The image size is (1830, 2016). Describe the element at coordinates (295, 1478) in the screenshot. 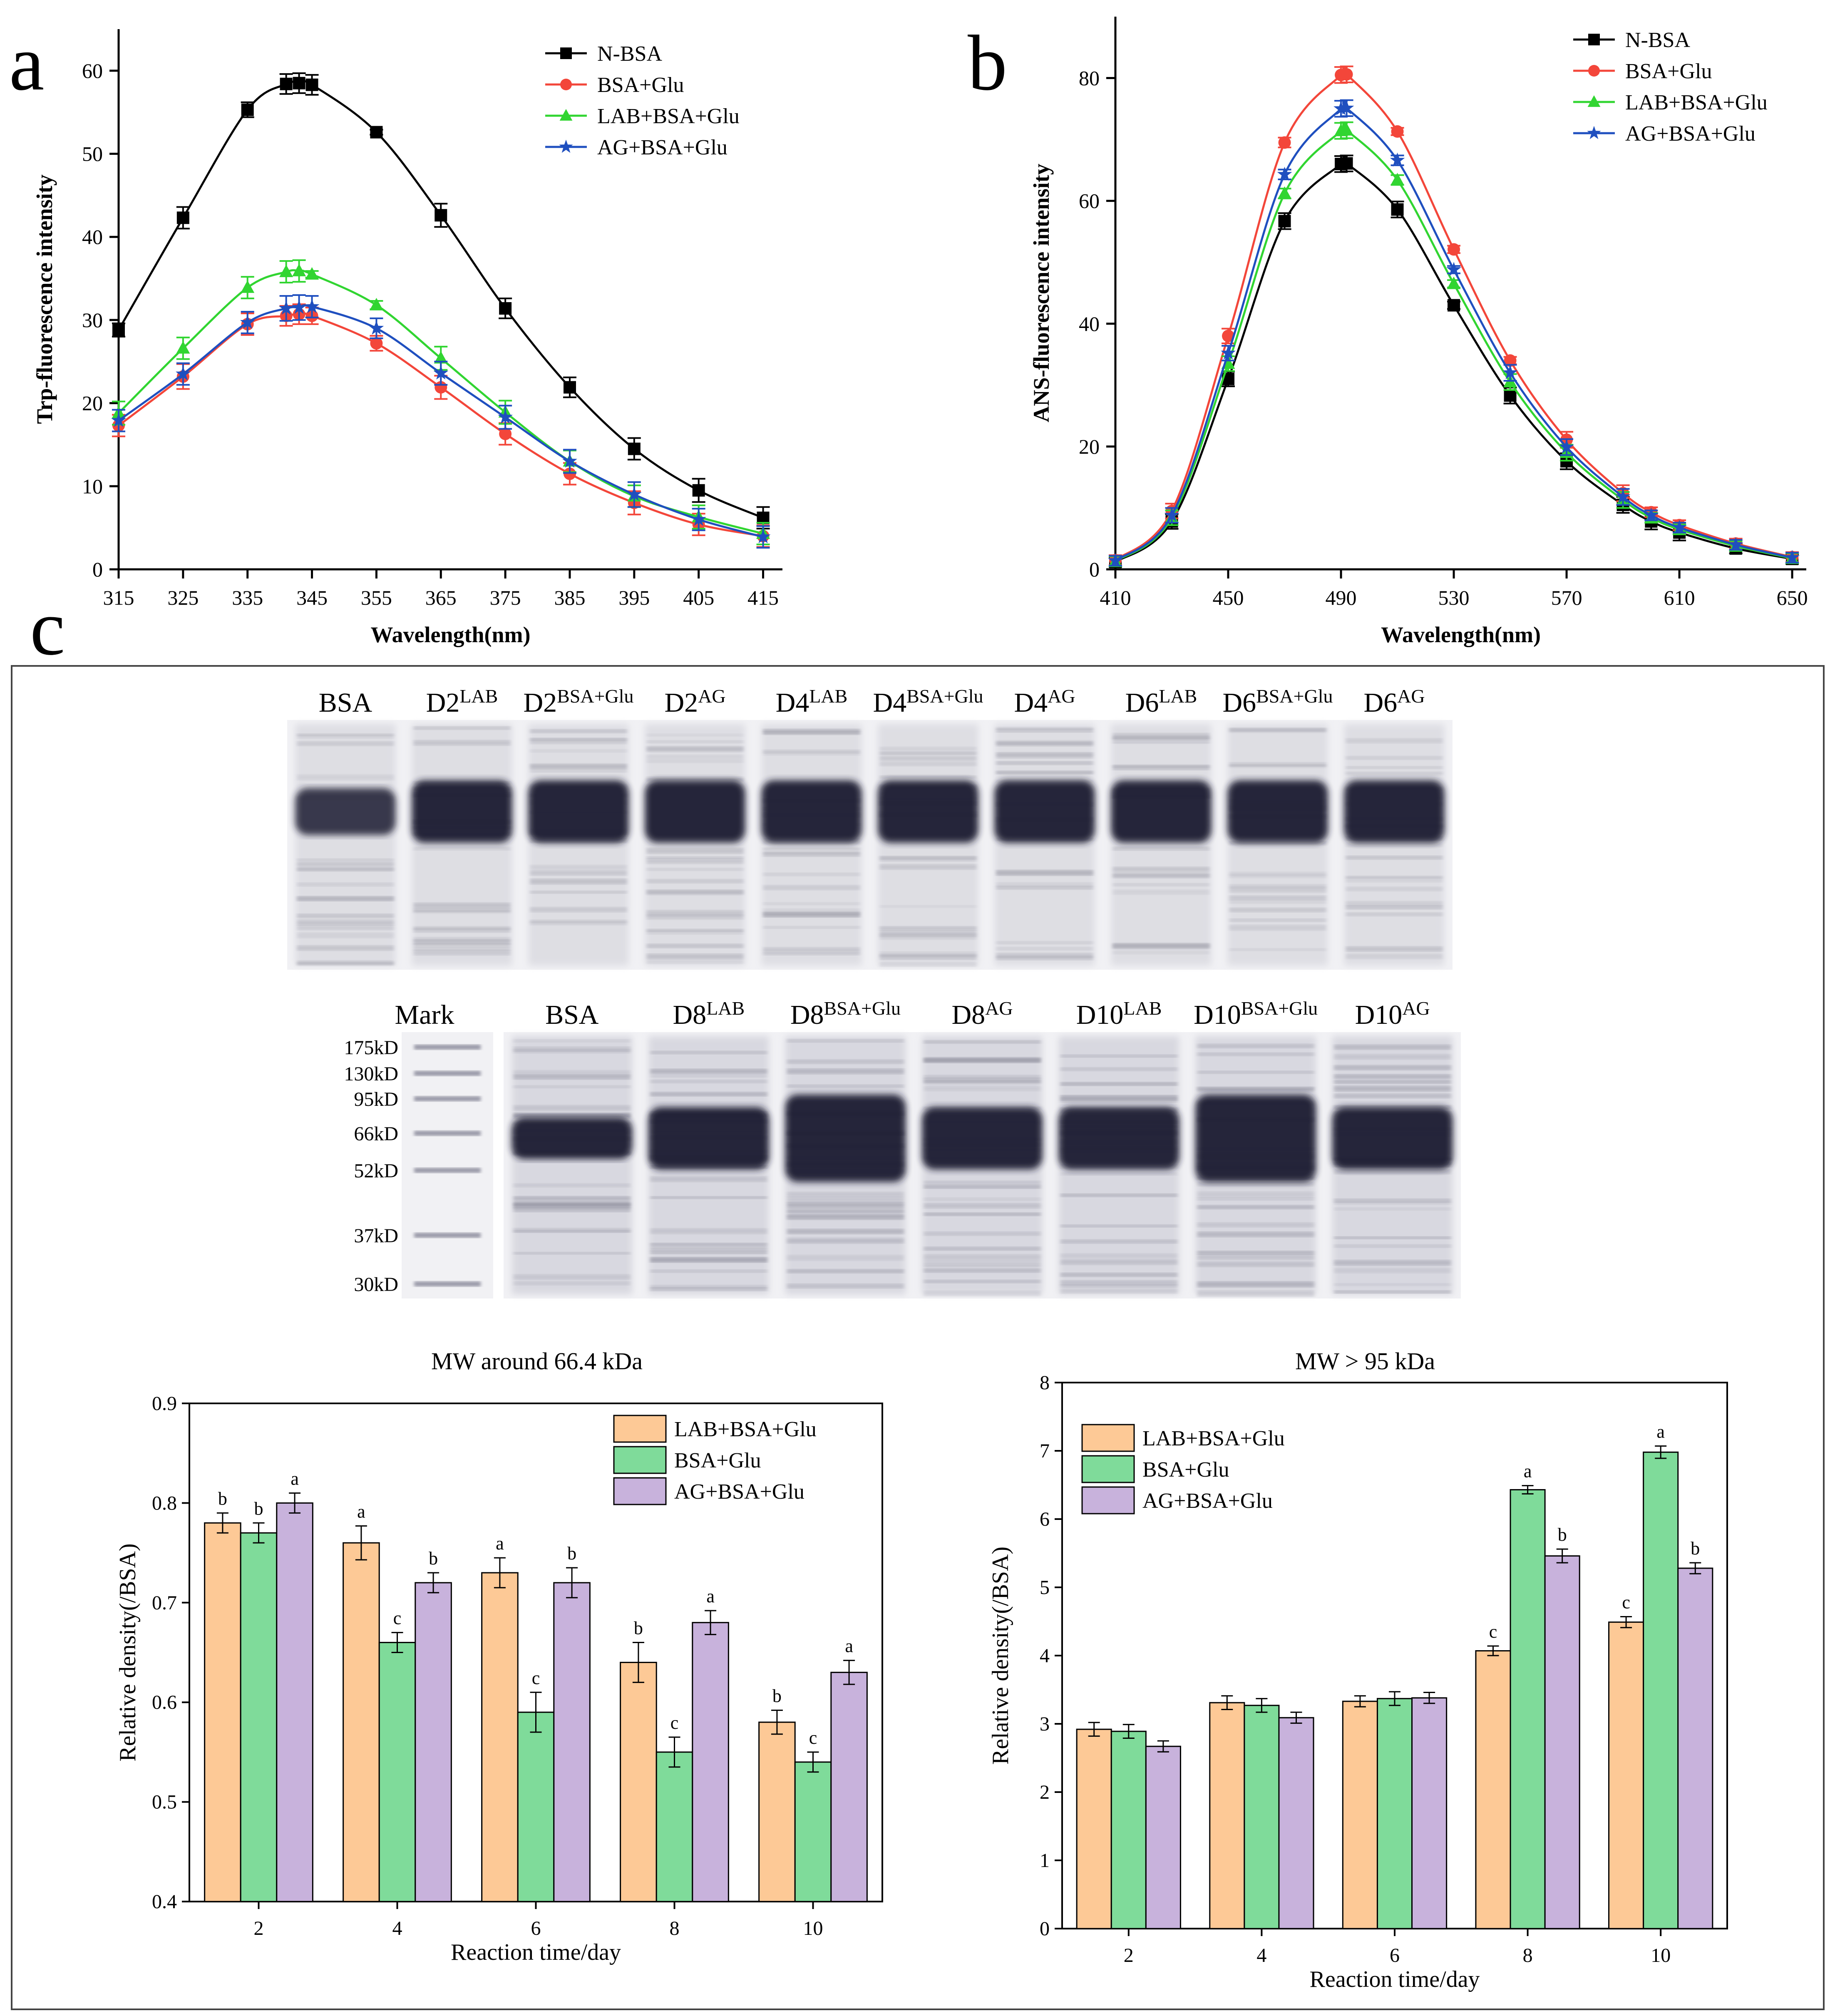

I see `significance-letter: a` at that location.